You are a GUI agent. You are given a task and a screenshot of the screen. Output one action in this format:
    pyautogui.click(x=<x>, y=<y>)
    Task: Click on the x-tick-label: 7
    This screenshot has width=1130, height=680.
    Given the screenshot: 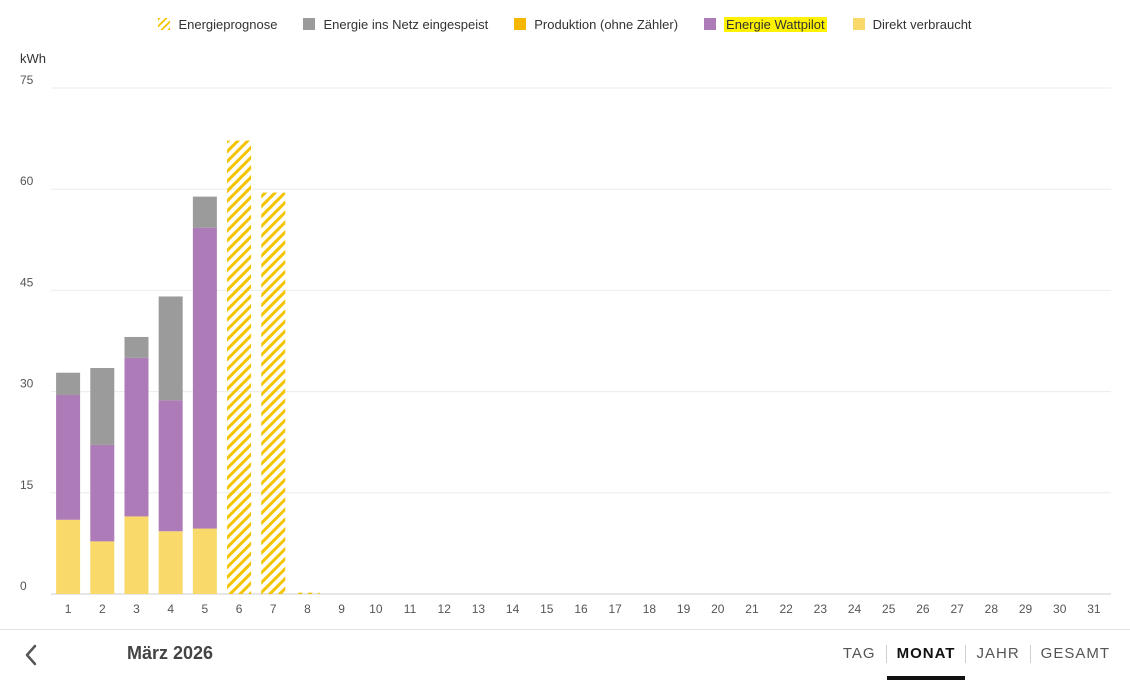 What is the action you would take?
    pyautogui.click(x=273, y=609)
    